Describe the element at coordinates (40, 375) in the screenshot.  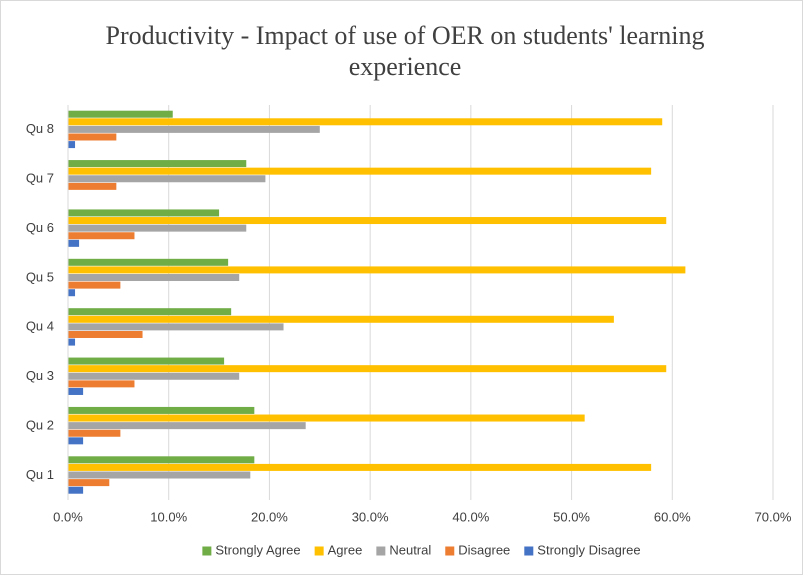
I see `y-tick-label: Qu 3` at that location.